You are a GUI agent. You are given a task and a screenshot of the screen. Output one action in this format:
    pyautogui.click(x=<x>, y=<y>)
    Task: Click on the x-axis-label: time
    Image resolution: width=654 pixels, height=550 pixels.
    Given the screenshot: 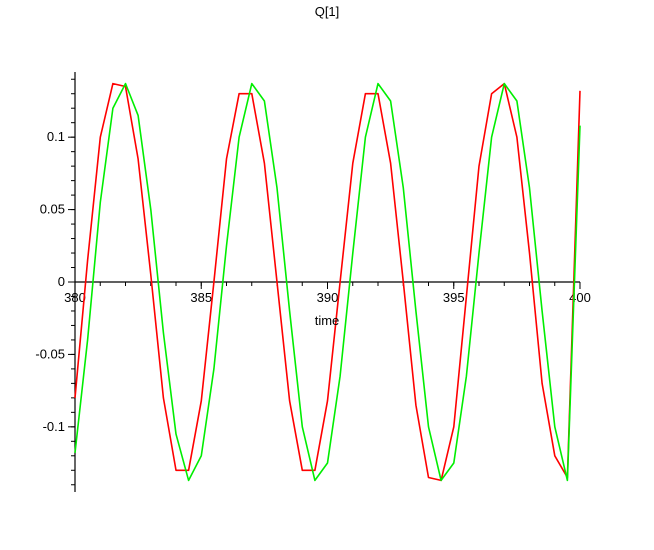 What is the action you would take?
    pyautogui.click(x=327, y=320)
    